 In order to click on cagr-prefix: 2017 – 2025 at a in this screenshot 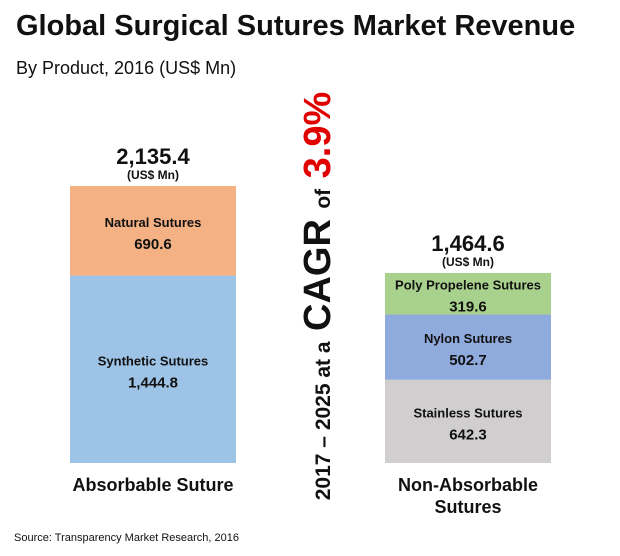, I will do `click(323, 420)`.